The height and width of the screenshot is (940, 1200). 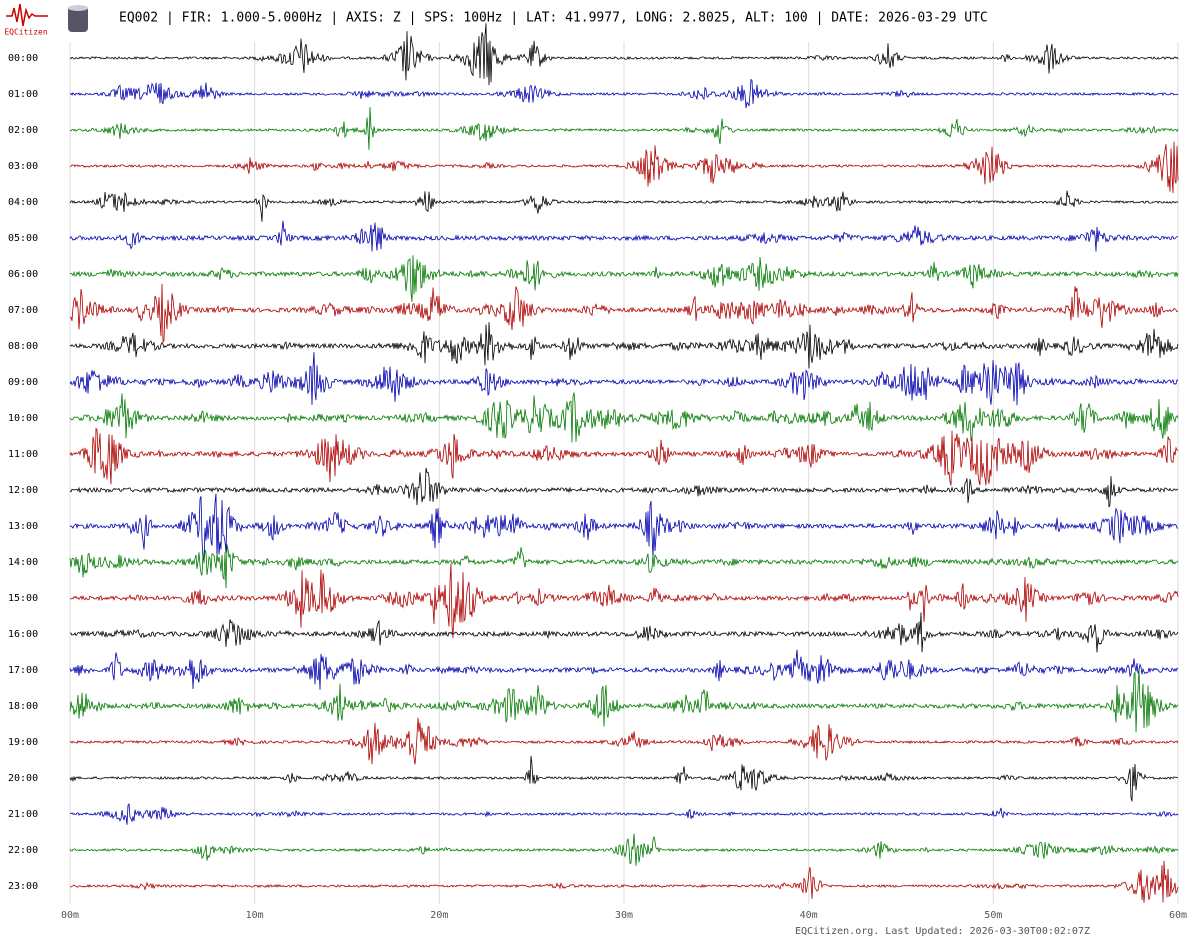 What do you see at coordinates (23, 886) in the screenshot?
I see `row-label: 23:00` at bounding box center [23, 886].